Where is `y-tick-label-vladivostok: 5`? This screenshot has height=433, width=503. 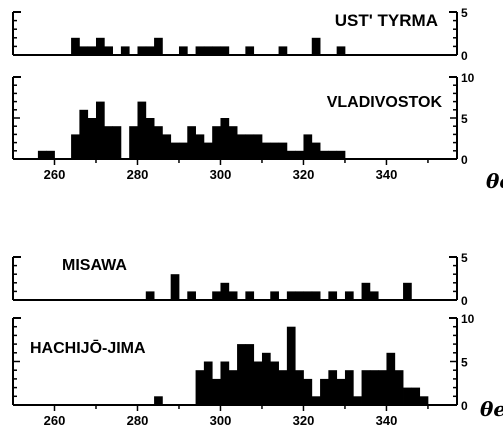
y-tick-label-vladivostok: 5 is located at coordinates (464, 119).